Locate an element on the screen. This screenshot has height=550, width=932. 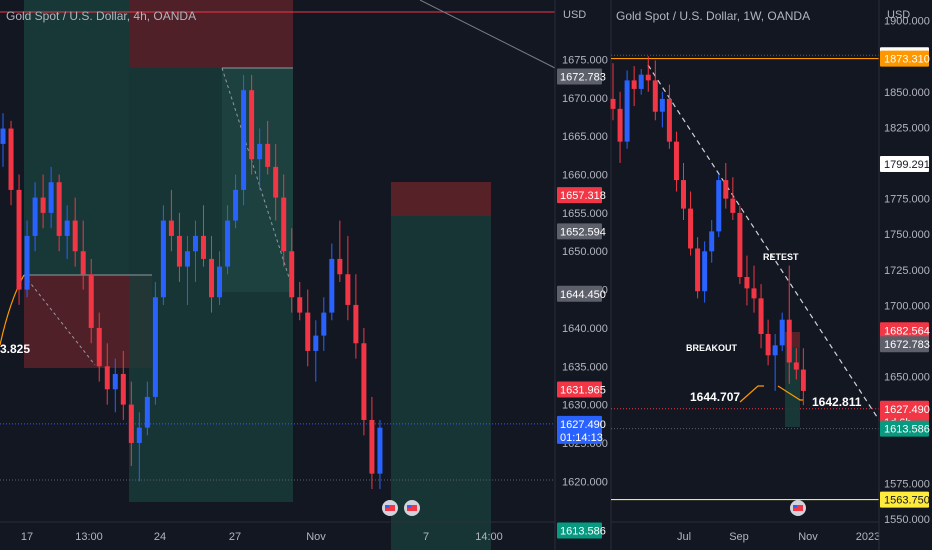
price-label-tag: 1873.310 is located at coordinates (905, 58).